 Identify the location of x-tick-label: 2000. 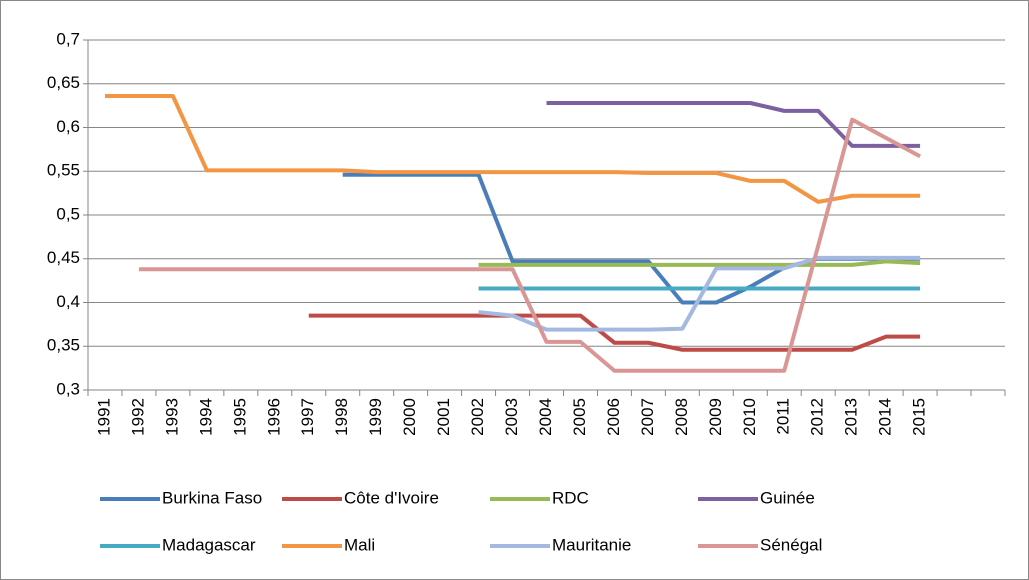
(409, 417).